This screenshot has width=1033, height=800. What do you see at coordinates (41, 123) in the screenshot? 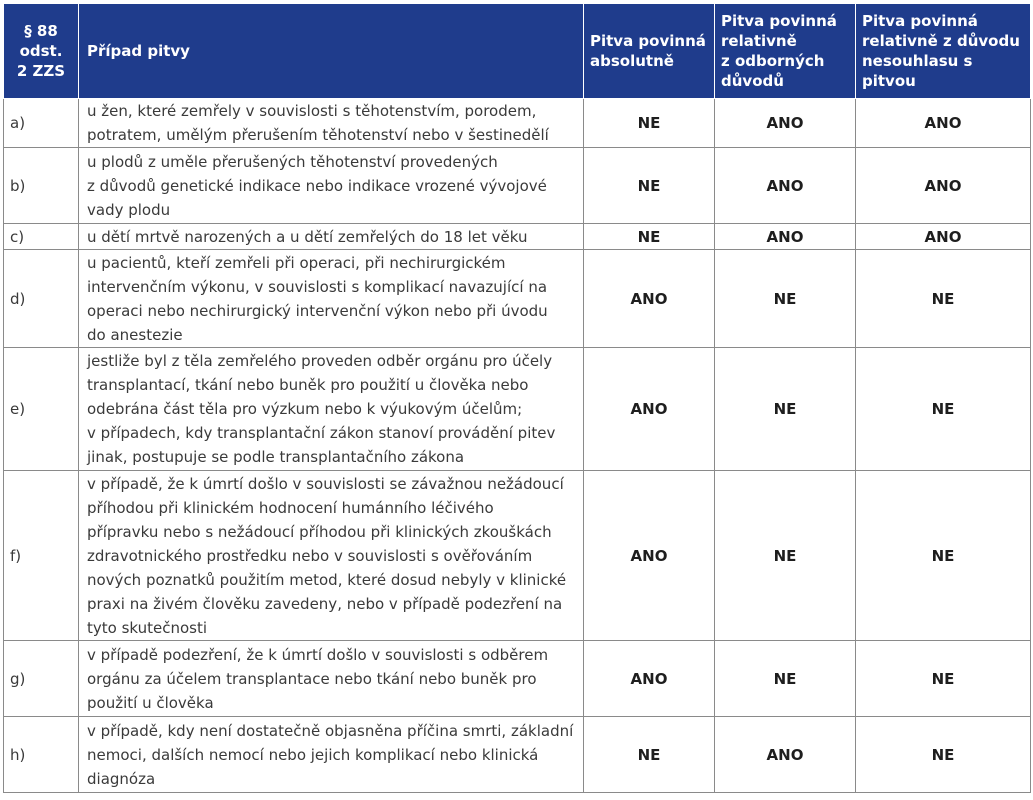
I see `row-letter: a)` at bounding box center [41, 123].